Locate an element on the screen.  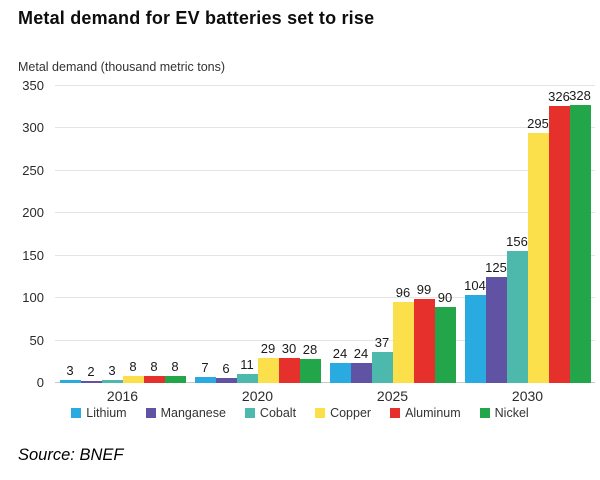
bar-cobalt-2016: 3 is located at coordinates (112, 373).